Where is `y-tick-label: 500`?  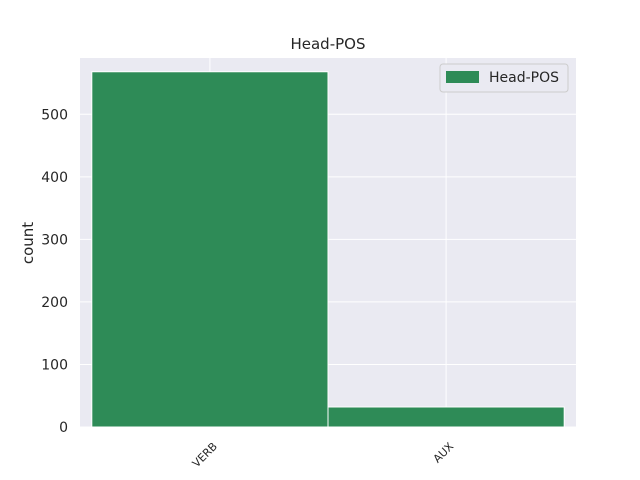 y-tick-label: 500 is located at coordinates (54, 115).